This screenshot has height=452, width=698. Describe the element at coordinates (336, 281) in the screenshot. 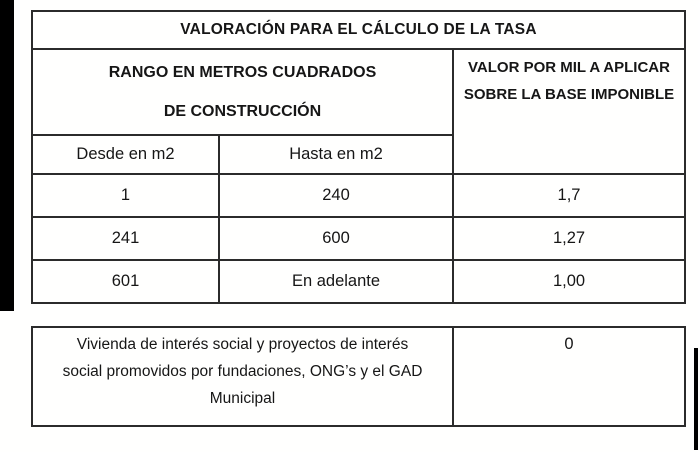

I see `range3-to-cell: En adelante` at that location.